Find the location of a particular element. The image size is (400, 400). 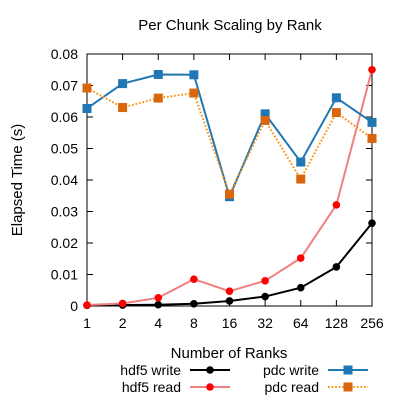

legend-label: hdf5 write is located at coordinates (150, 370).